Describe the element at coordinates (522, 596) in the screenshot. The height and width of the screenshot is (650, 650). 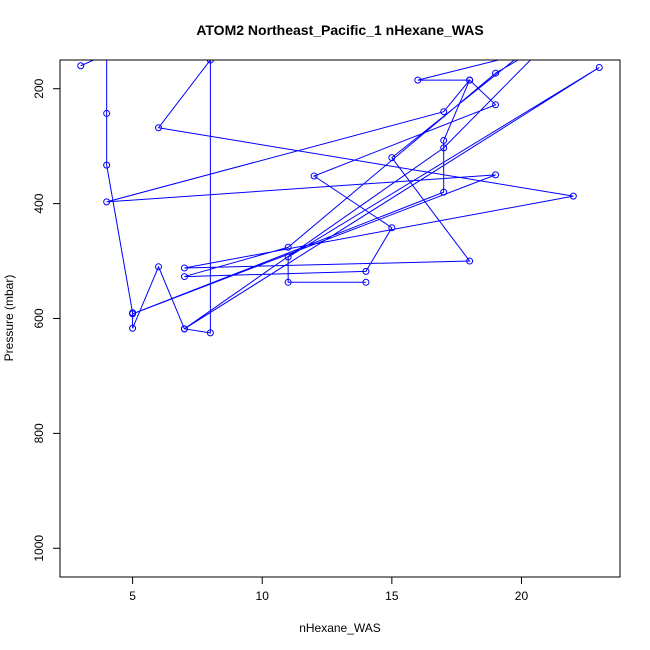
I see `x-tick-label: 20` at that location.